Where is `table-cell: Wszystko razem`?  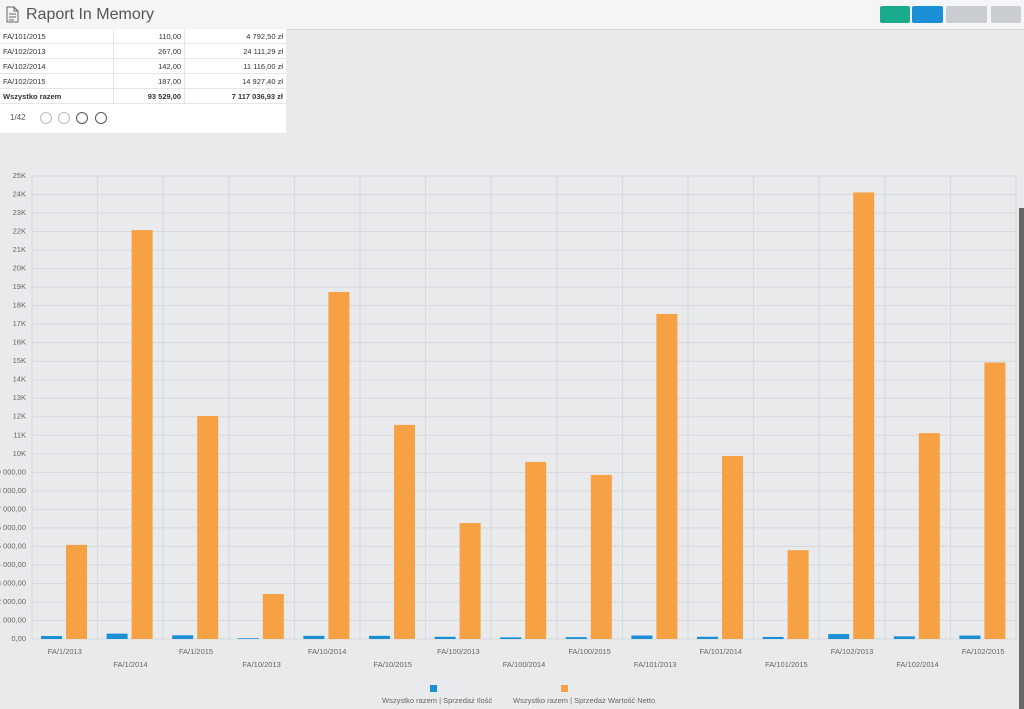 table-cell: Wszystko razem is located at coordinates (57, 96).